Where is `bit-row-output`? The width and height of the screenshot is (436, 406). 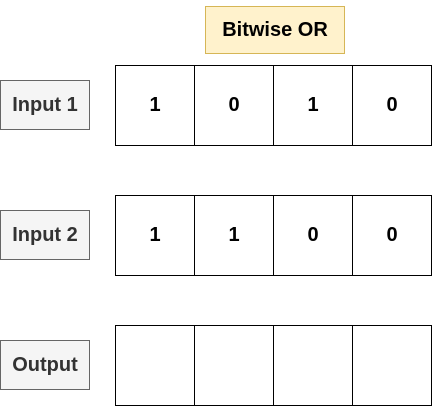
bit-row-output is located at coordinates (275, 365).